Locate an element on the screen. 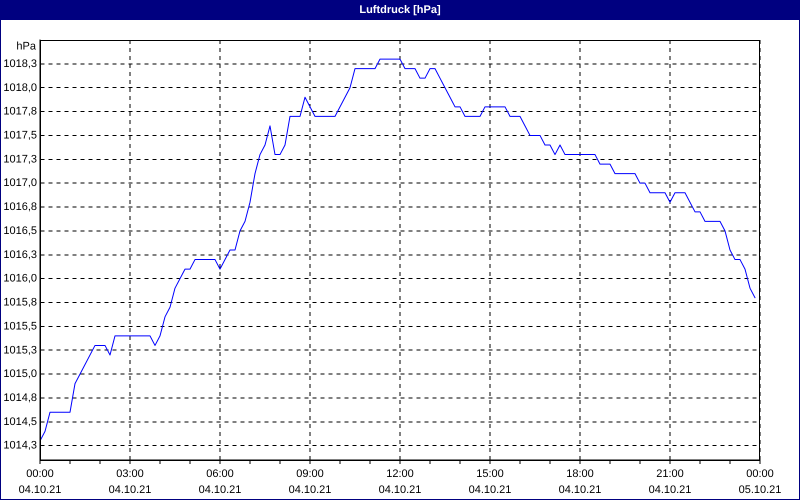 This screenshot has height=500, width=800. y-tick-label: 1016,3 is located at coordinates (20, 254).